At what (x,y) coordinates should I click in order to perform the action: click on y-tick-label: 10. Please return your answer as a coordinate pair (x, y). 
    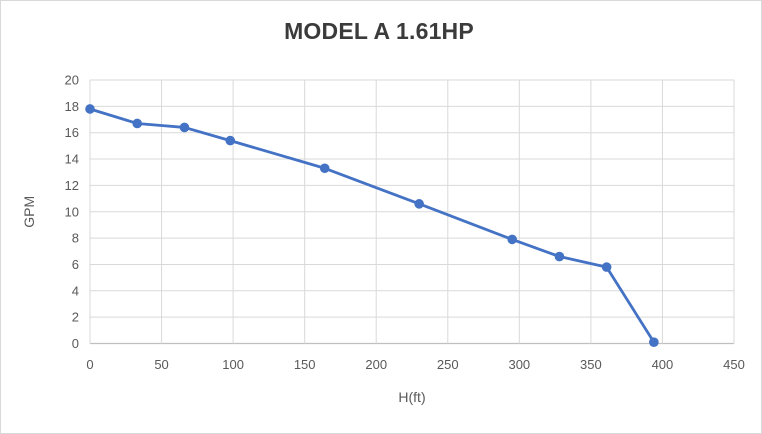
    Looking at the image, I should click on (72, 211).